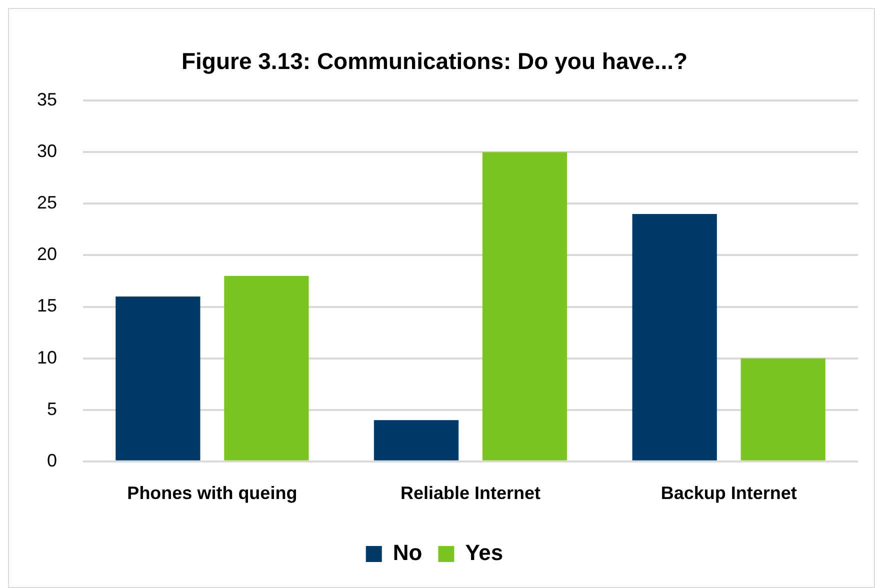 The image size is (875, 588). What do you see at coordinates (52, 460) in the screenshot?
I see `y-tick-label: 0` at bounding box center [52, 460].